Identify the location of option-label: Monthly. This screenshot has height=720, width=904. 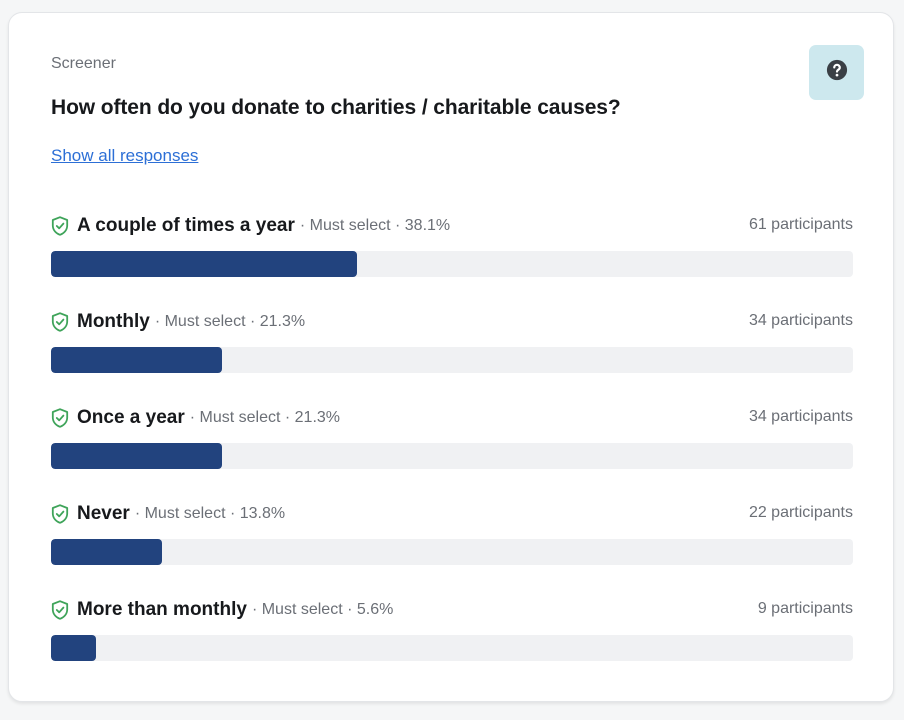
(113, 321).